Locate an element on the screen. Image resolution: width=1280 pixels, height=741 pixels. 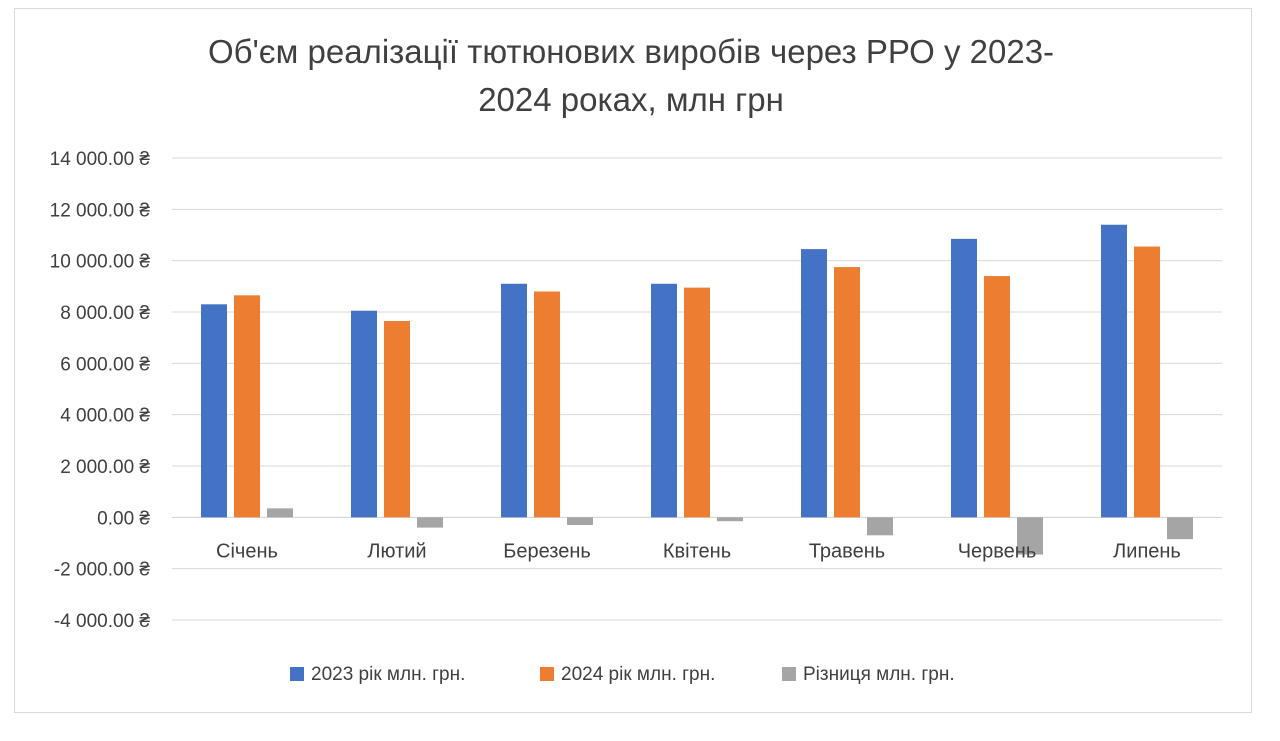
y-tick-label: -4 000.00 ₴ is located at coordinates (102, 621).